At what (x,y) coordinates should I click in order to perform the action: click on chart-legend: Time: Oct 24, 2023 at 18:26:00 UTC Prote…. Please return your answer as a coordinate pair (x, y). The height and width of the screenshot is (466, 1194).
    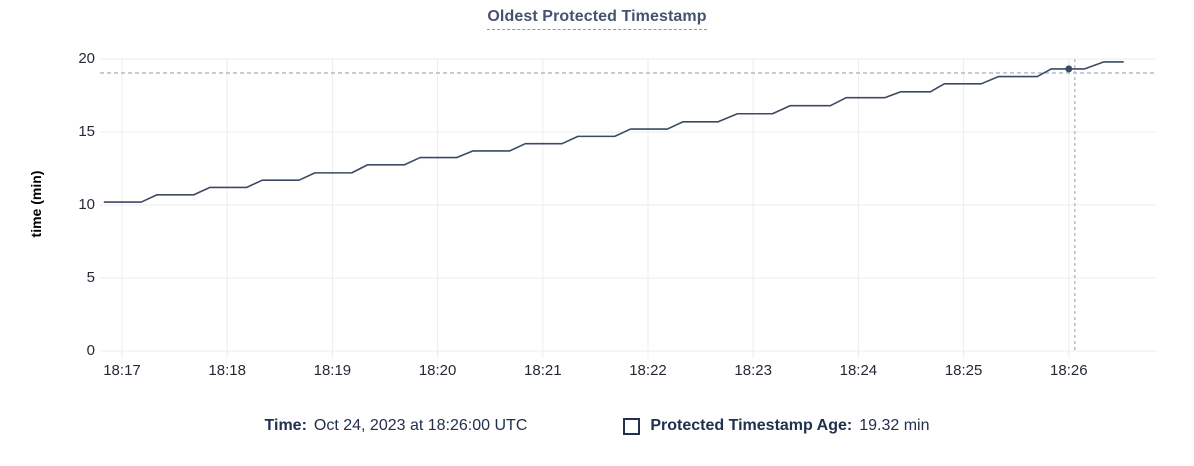
    Looking at the image, I should click on (597, 426).